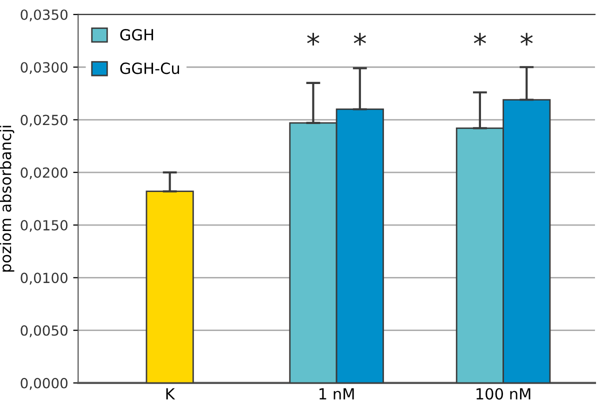 The width and height of the screenshot is (601, 414). I want to click on legend-label: GGH, so click(137, 34).